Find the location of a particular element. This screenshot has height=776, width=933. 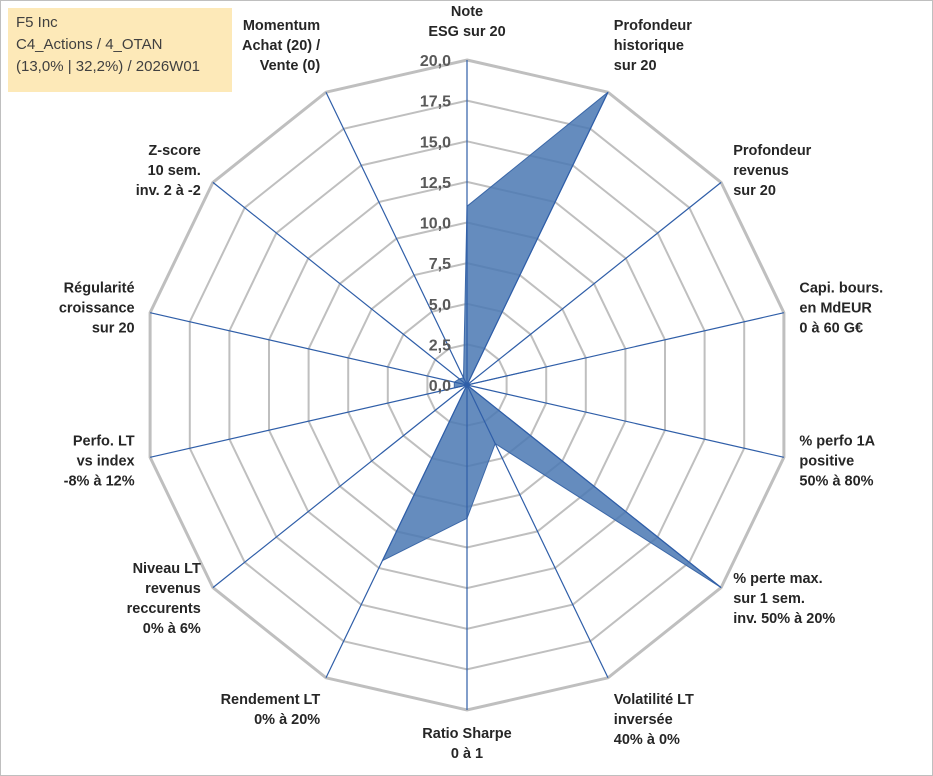

axis-label: ESG sur 20 is located at coordinates (466, 32).